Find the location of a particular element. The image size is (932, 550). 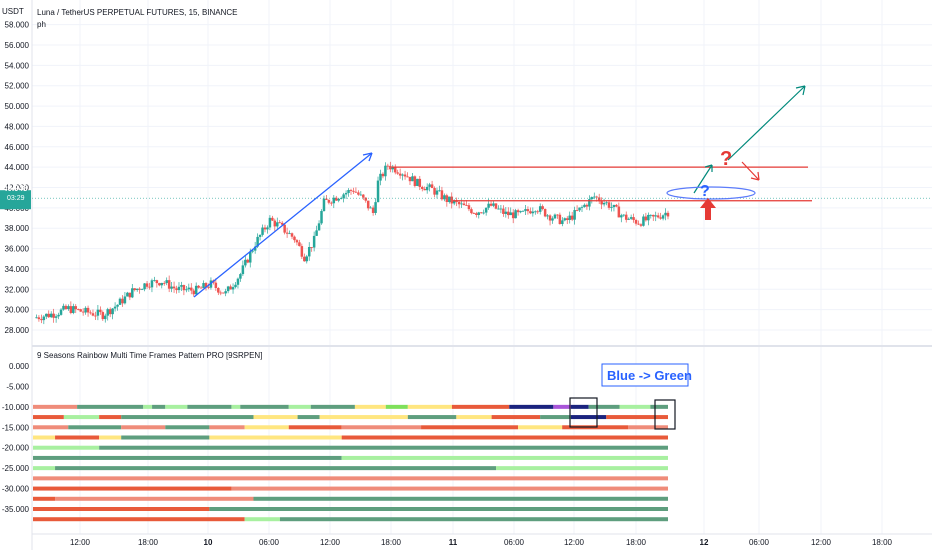

projection-arrow-short is located at coordinates (703, 179).